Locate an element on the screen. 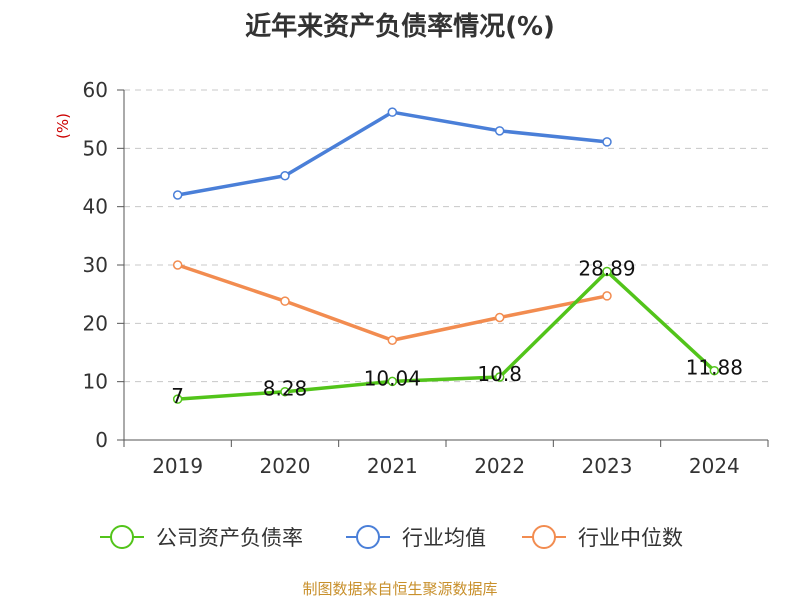 The width and height of the screenshot is (800, 600). legend-item: 行业均值 is located at coordinates (416, 537).